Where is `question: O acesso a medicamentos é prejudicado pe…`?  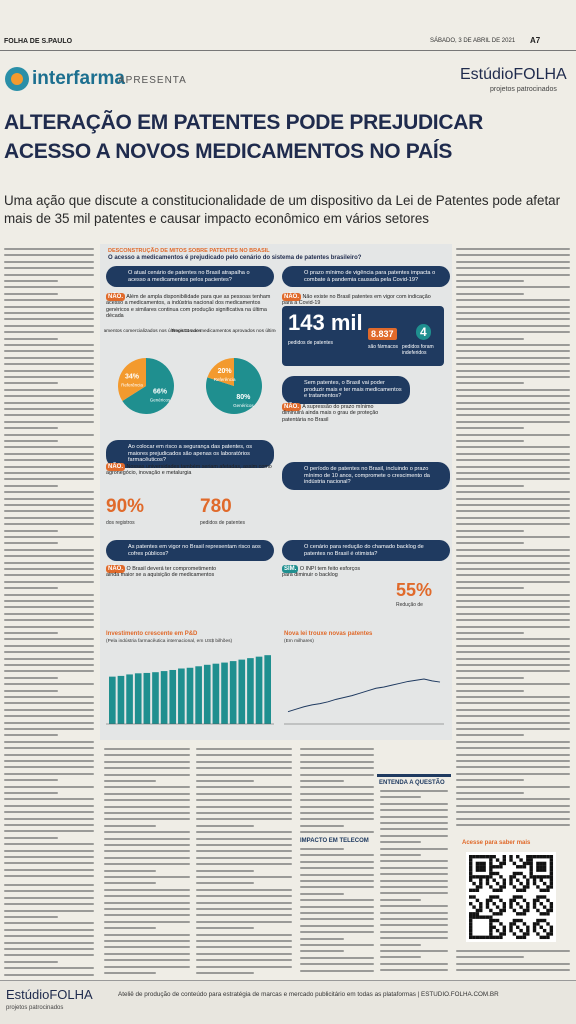
question: O acesso a medicamentos é prejudicado pe… is located at coordinates (235, 258).